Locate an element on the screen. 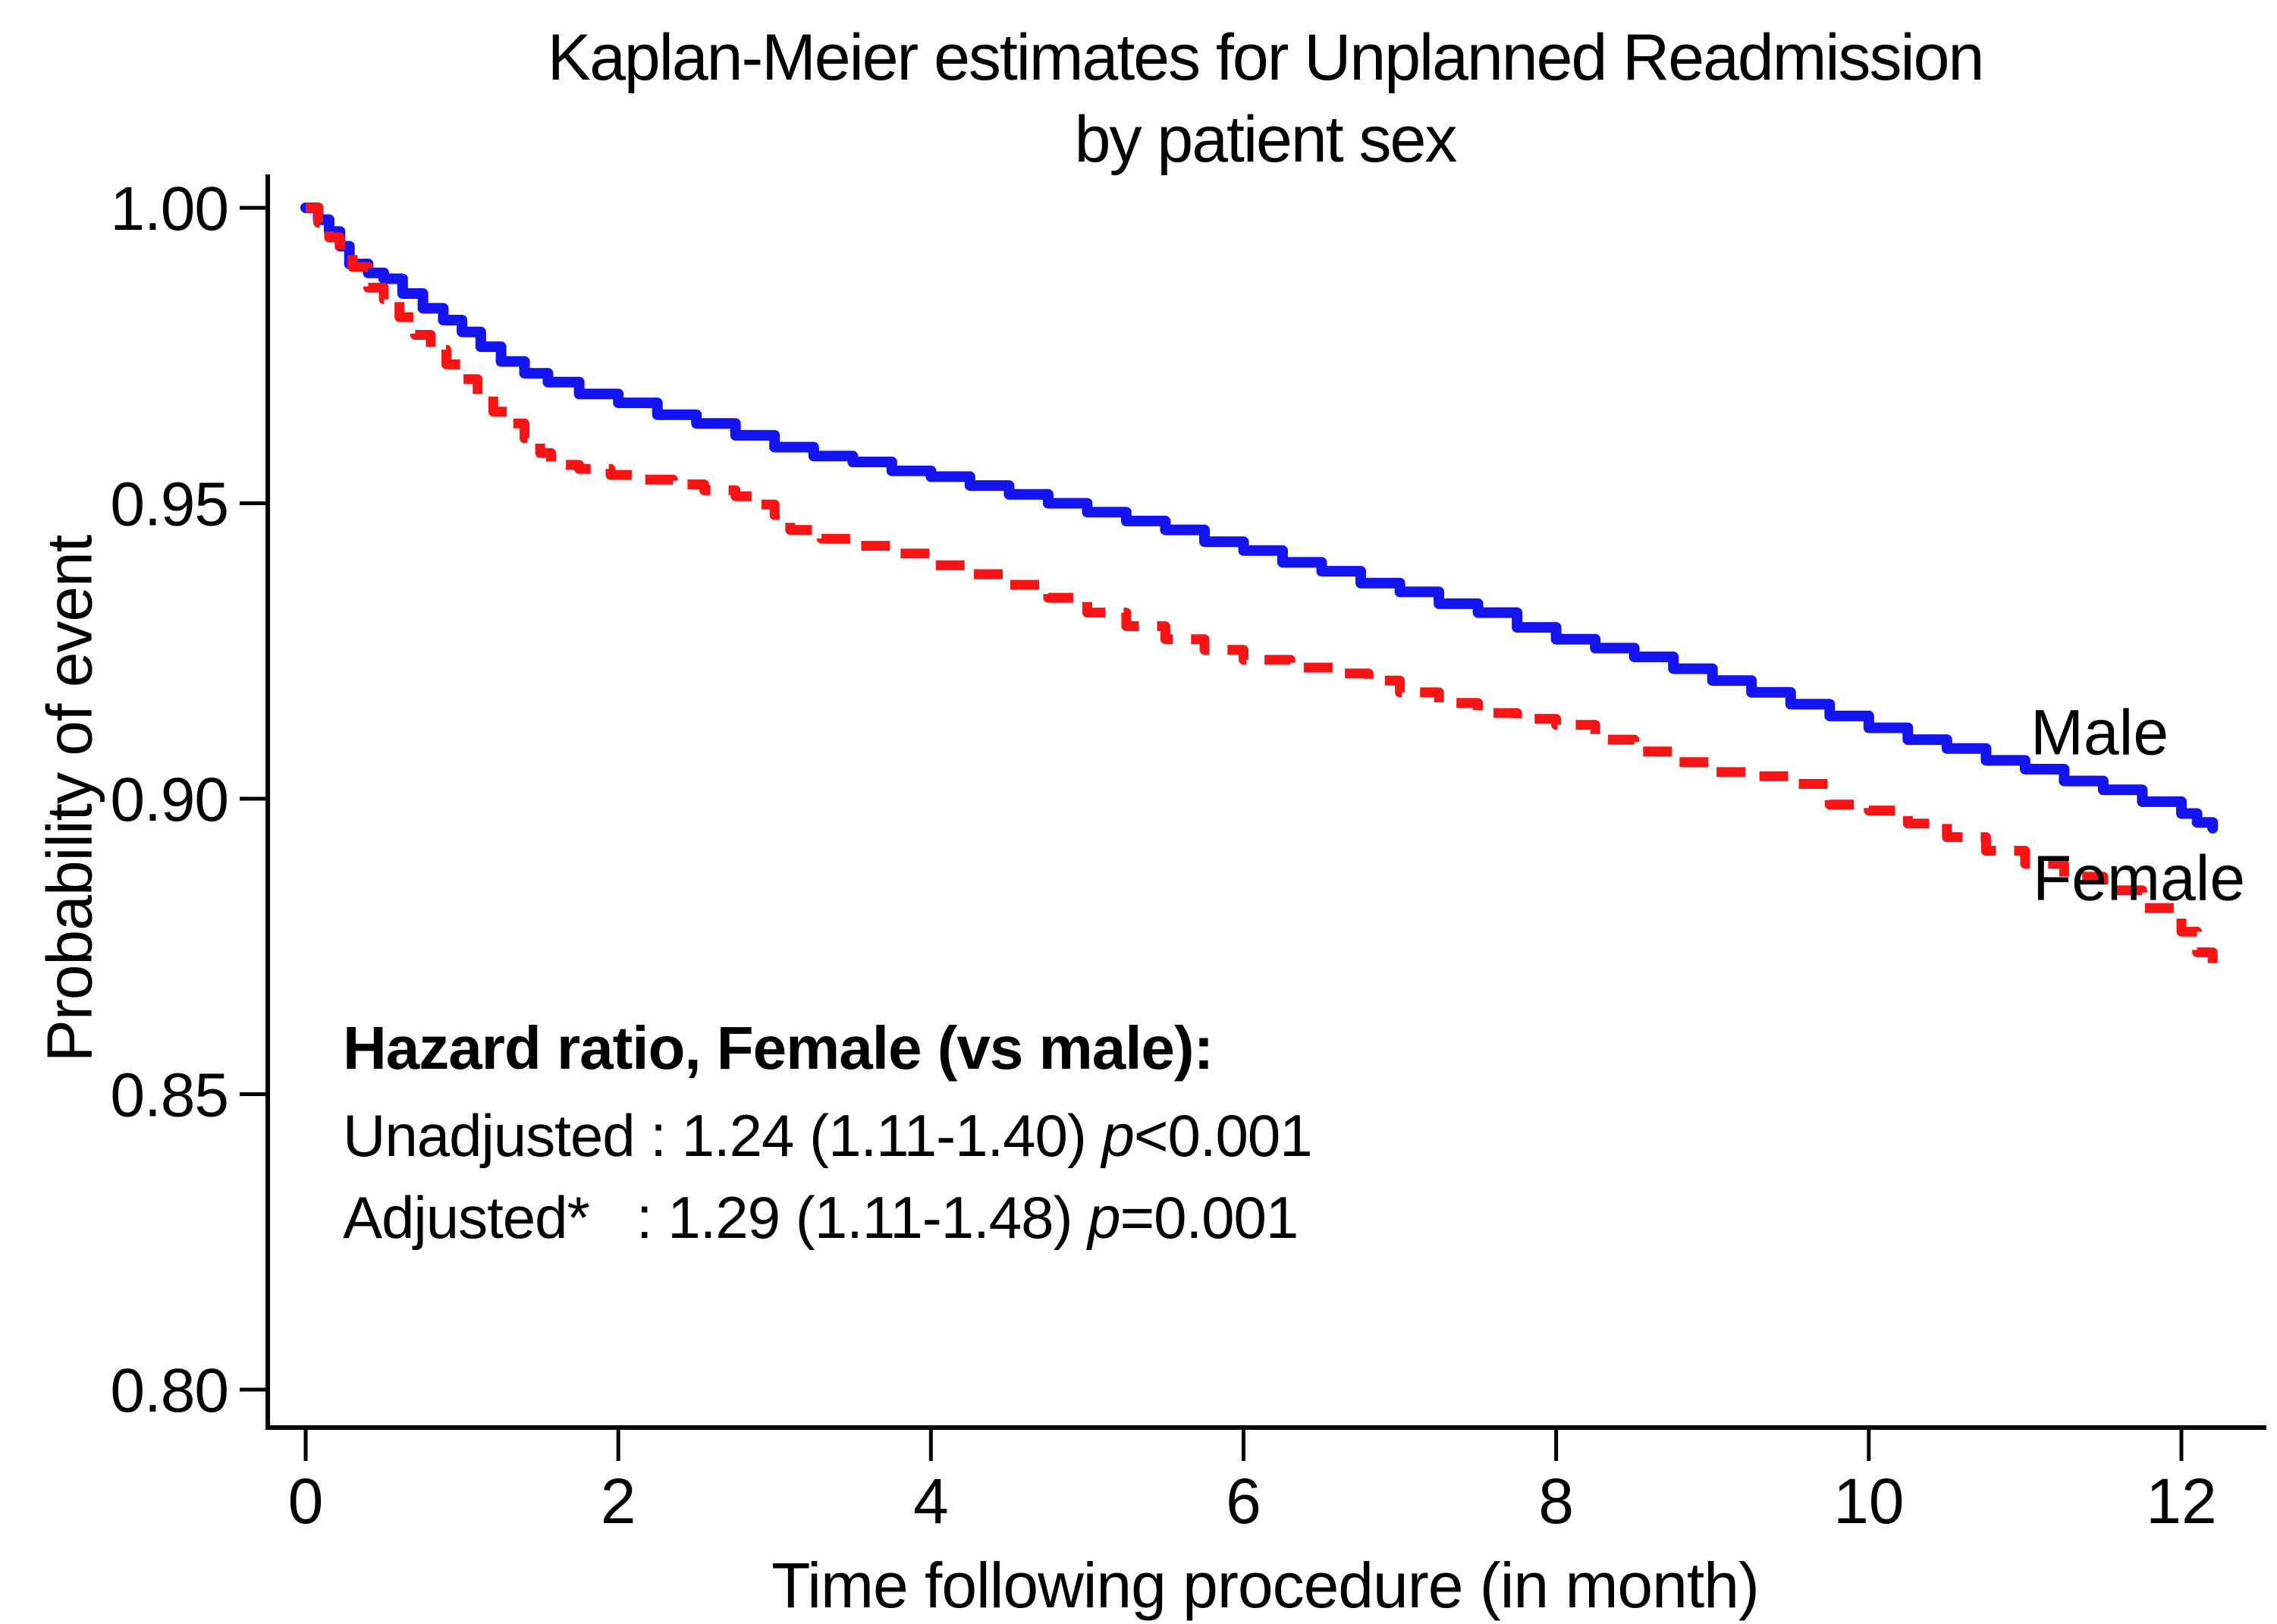 Image resolution: width=2277 pixels, height=1624 pixels. chart-subtitle: by patient sex is located at coordinates (1266, 139).